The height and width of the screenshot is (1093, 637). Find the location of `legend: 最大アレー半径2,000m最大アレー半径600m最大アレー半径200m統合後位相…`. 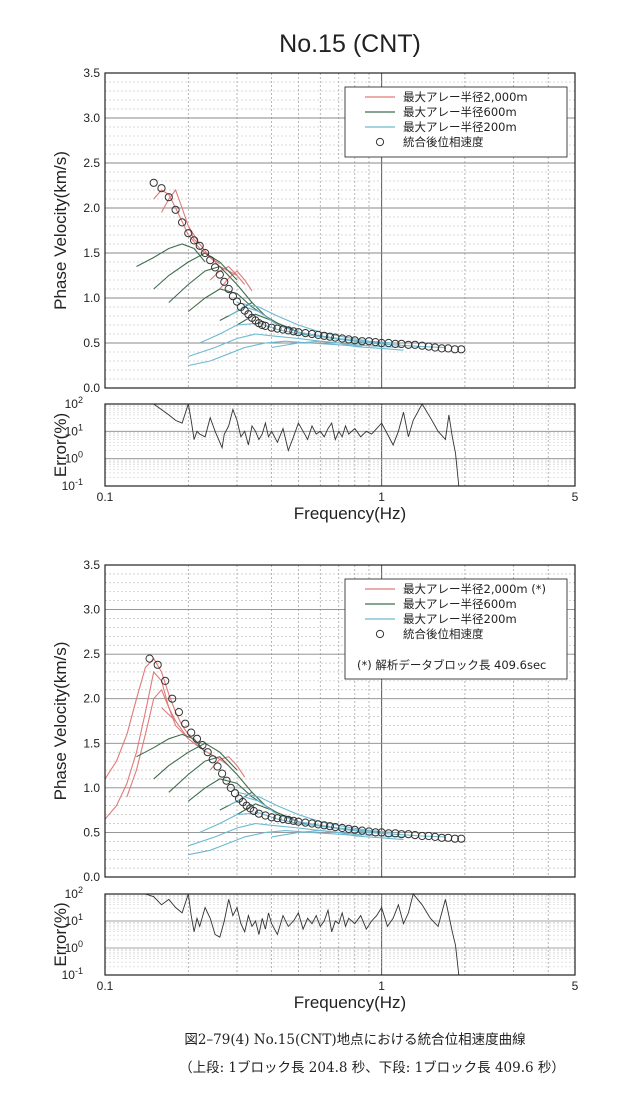

legend: 最大アレー半径2,000m最大アレー半径600m最大アレー半径200m統合後位相… is located at coordinates (456, 122).